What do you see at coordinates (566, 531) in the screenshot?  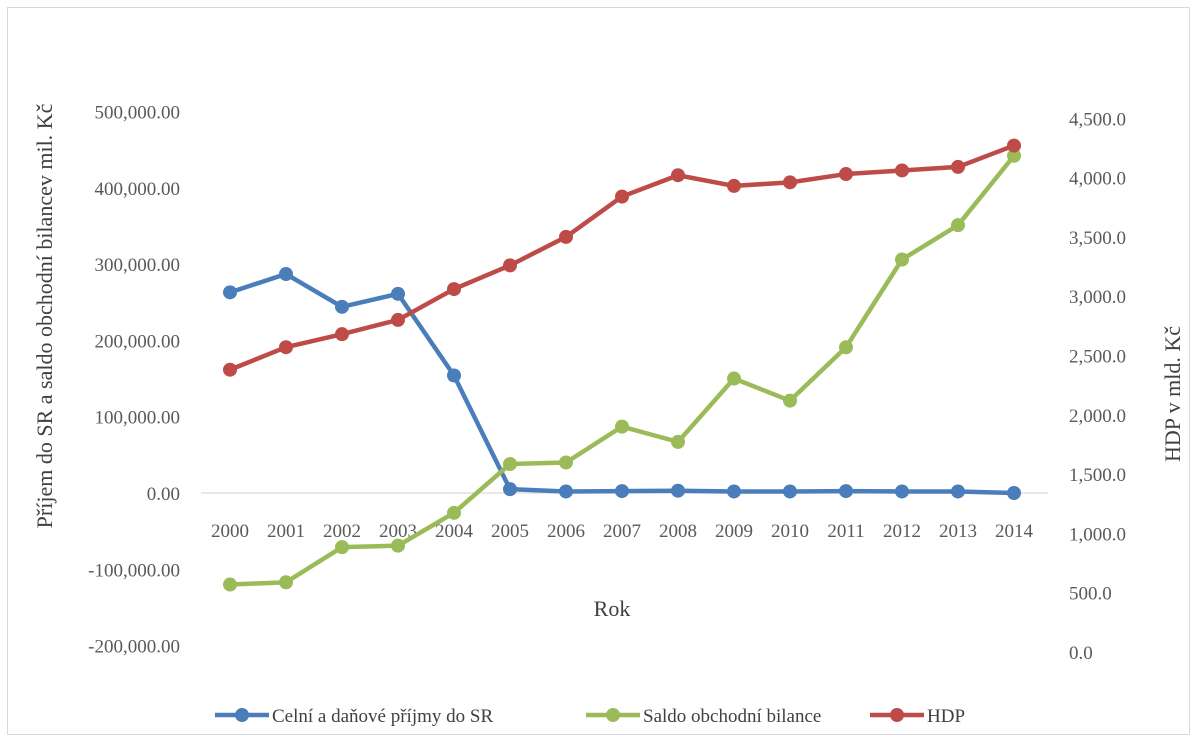 I see `x-tick-label: 2006` at bounding box center [566, 531].